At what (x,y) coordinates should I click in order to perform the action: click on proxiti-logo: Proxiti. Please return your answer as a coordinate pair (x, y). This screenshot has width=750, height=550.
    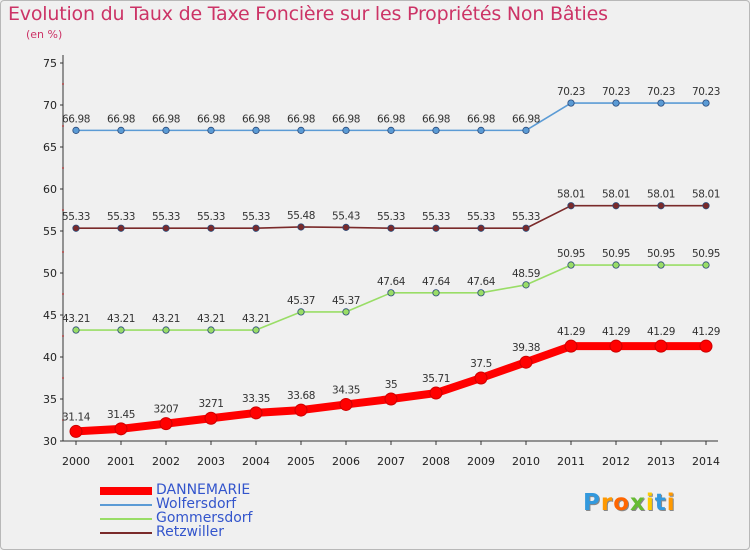
    Looking at the image, I should click on (629, 503).